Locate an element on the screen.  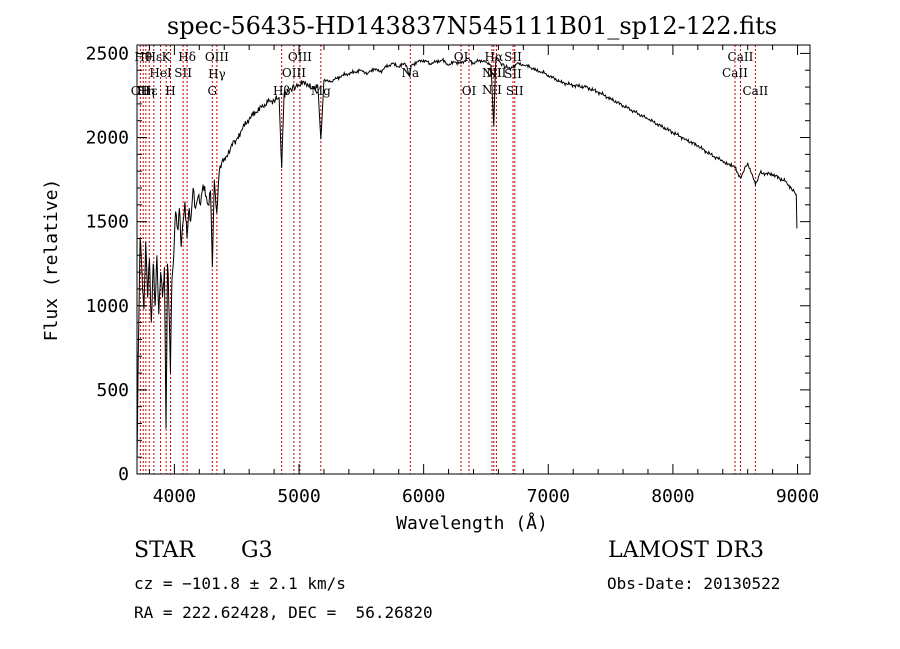
coordinates: RA = 222.62428, DEC = 56.26820 is located at coordinates (283, 612).